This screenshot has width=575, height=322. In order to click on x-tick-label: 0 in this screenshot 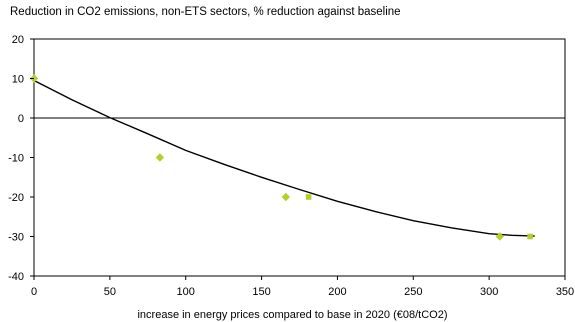, I will do `click(34, 292)`.